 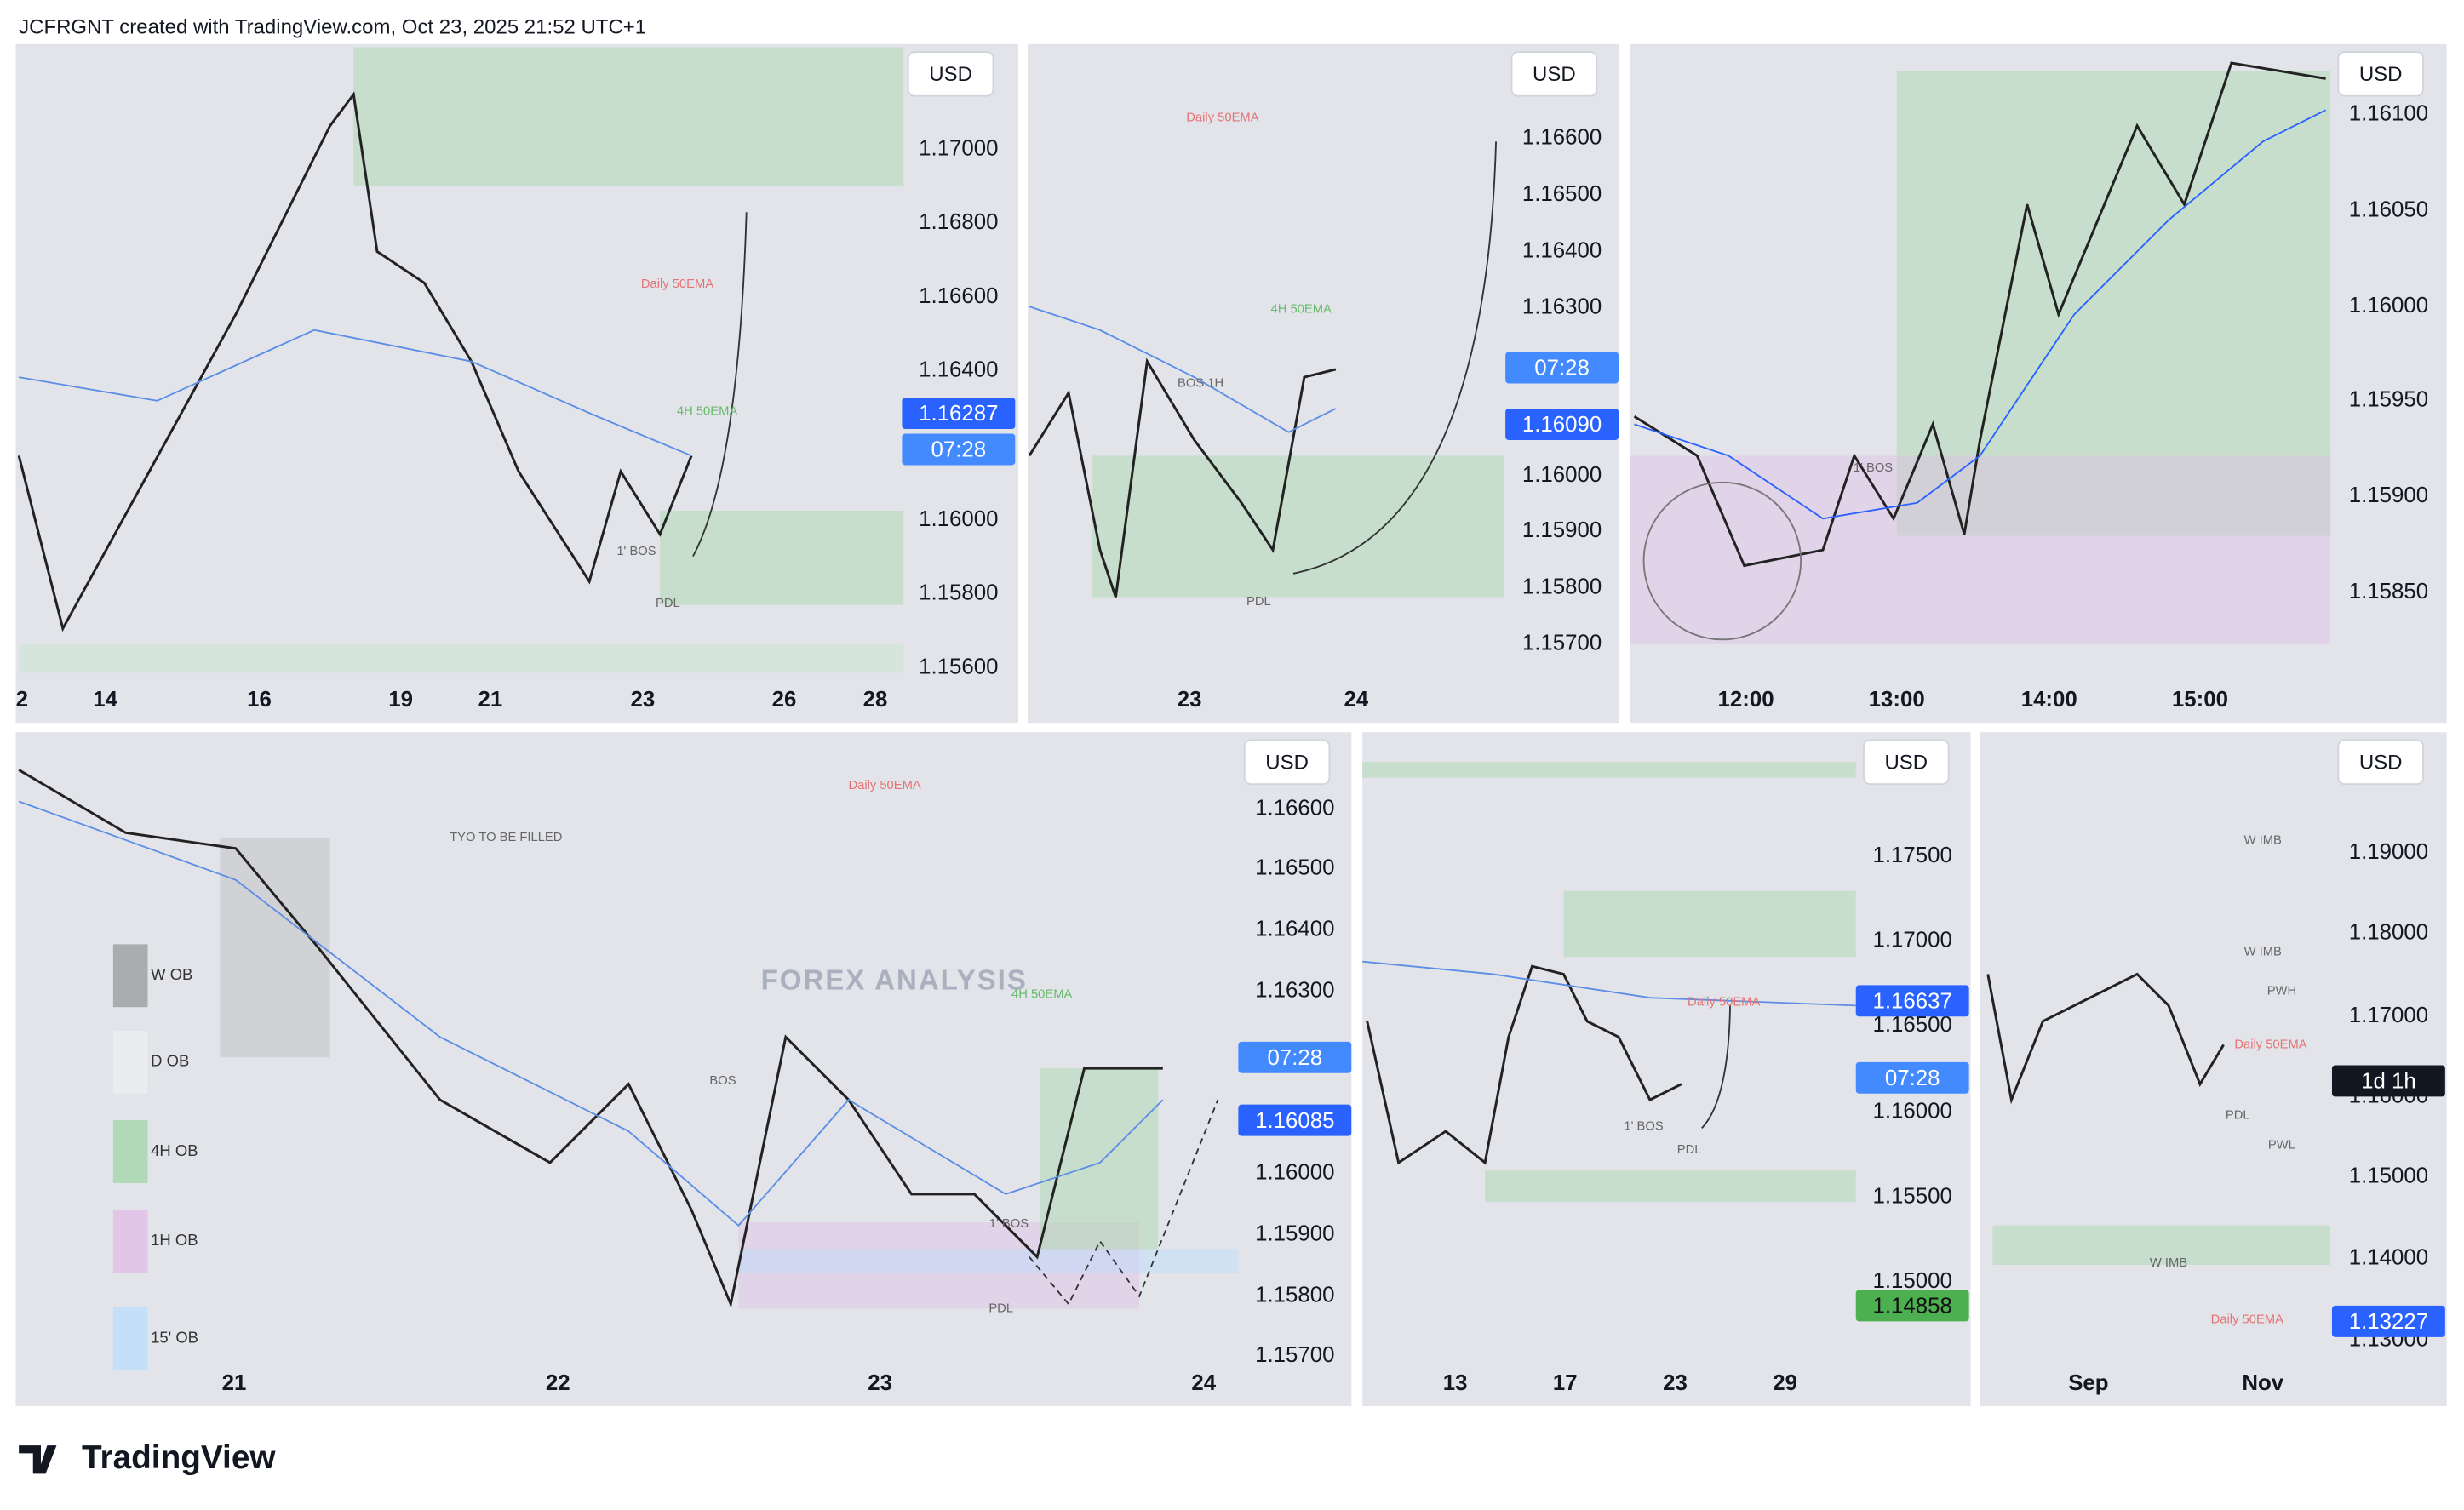 I want to click on time-label: 2, so click(x=22, y=700).